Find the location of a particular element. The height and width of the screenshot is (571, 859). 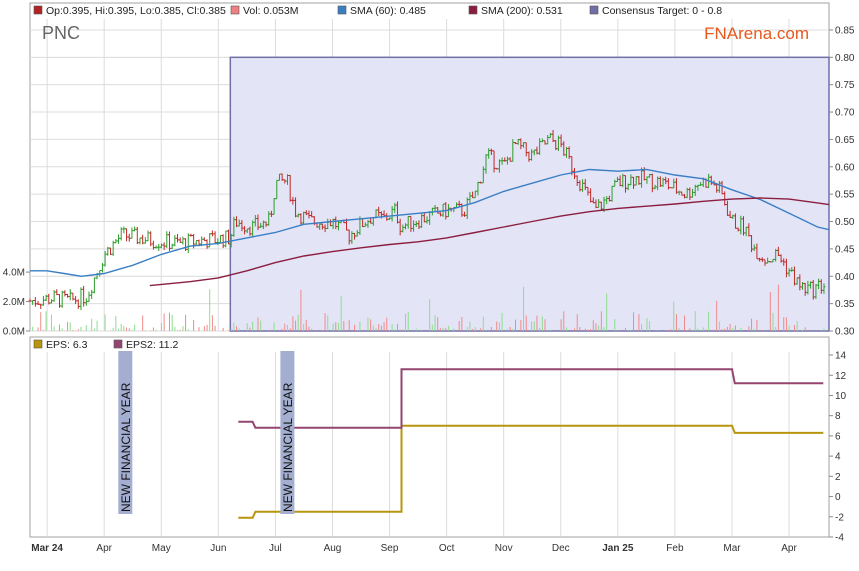

brand-logo: FNArena.com is located at coordinates (756, 33).